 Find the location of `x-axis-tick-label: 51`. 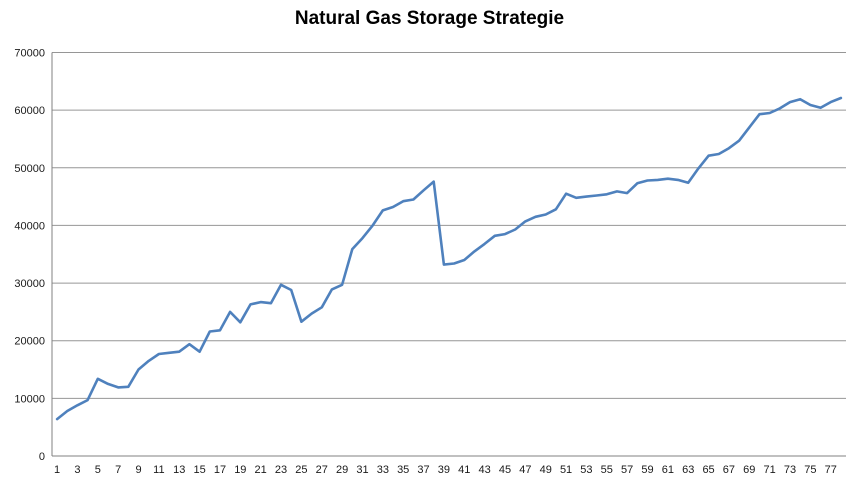

x-axis-tick-label: 51 is located at coordinates (566, 470).